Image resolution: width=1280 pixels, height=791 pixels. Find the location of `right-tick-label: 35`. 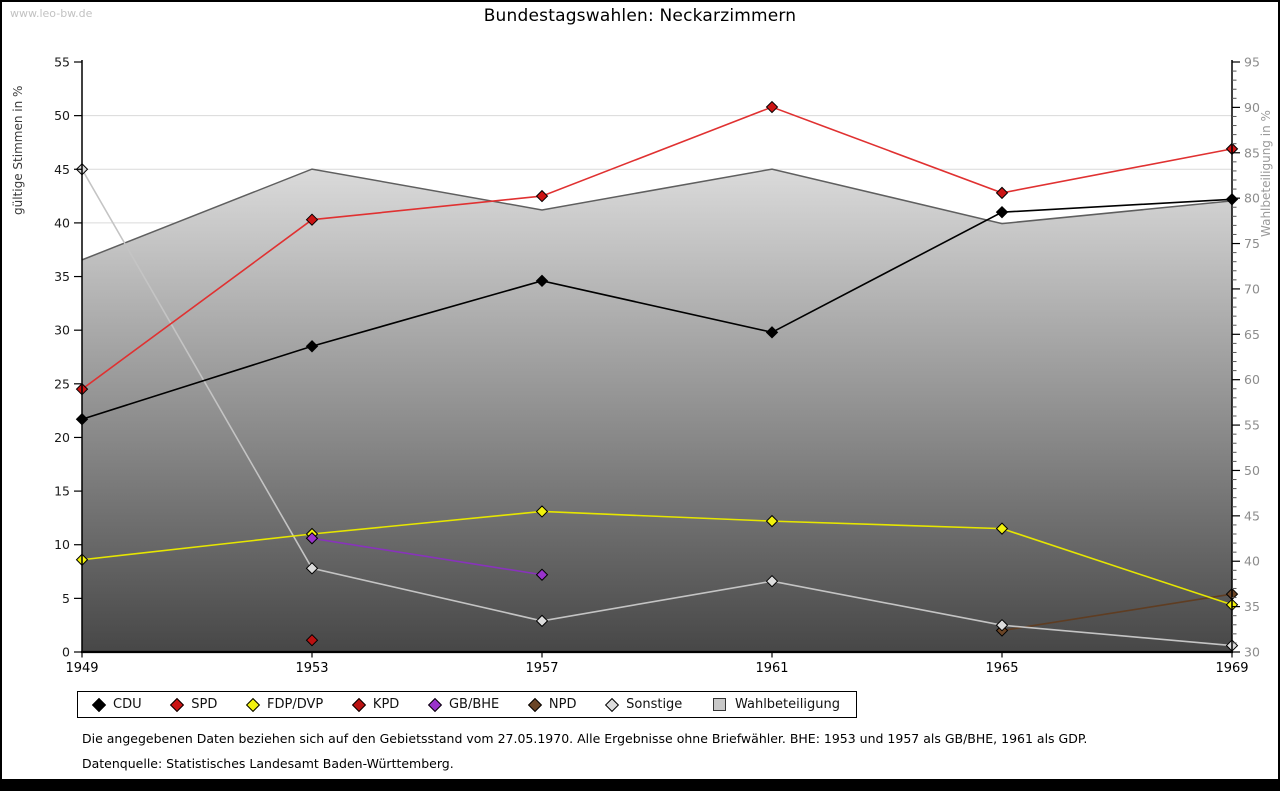

right-tick-label: 35 is located at coordinates (1252, 606).